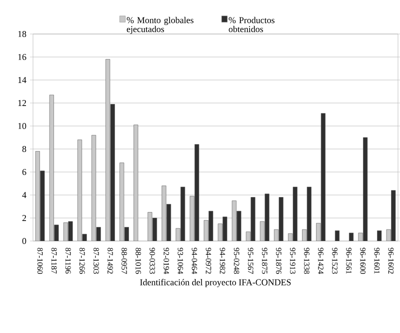 This screenshot has height=333, width=400. I want to click on legend-label: % Productos obtenidos, so click(251, 24).